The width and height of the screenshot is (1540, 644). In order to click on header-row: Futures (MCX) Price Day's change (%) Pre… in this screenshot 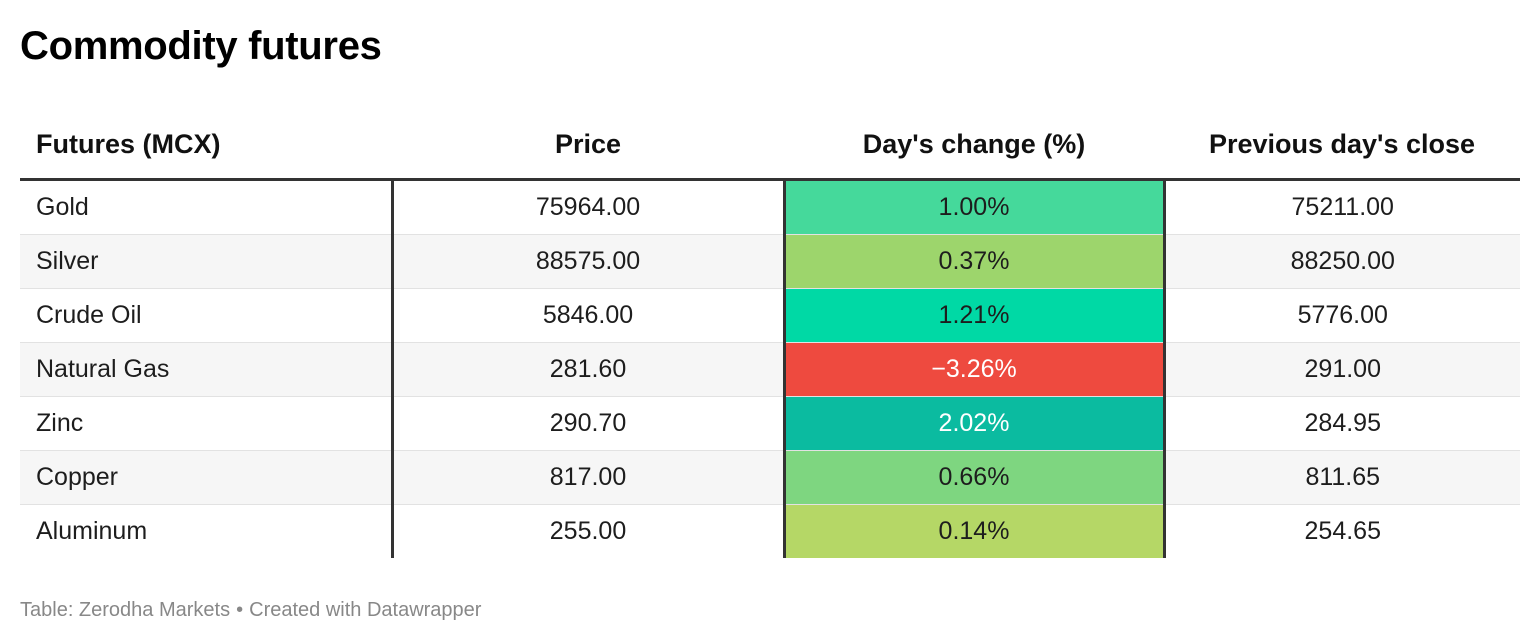, I will do `click(770, 145)`.